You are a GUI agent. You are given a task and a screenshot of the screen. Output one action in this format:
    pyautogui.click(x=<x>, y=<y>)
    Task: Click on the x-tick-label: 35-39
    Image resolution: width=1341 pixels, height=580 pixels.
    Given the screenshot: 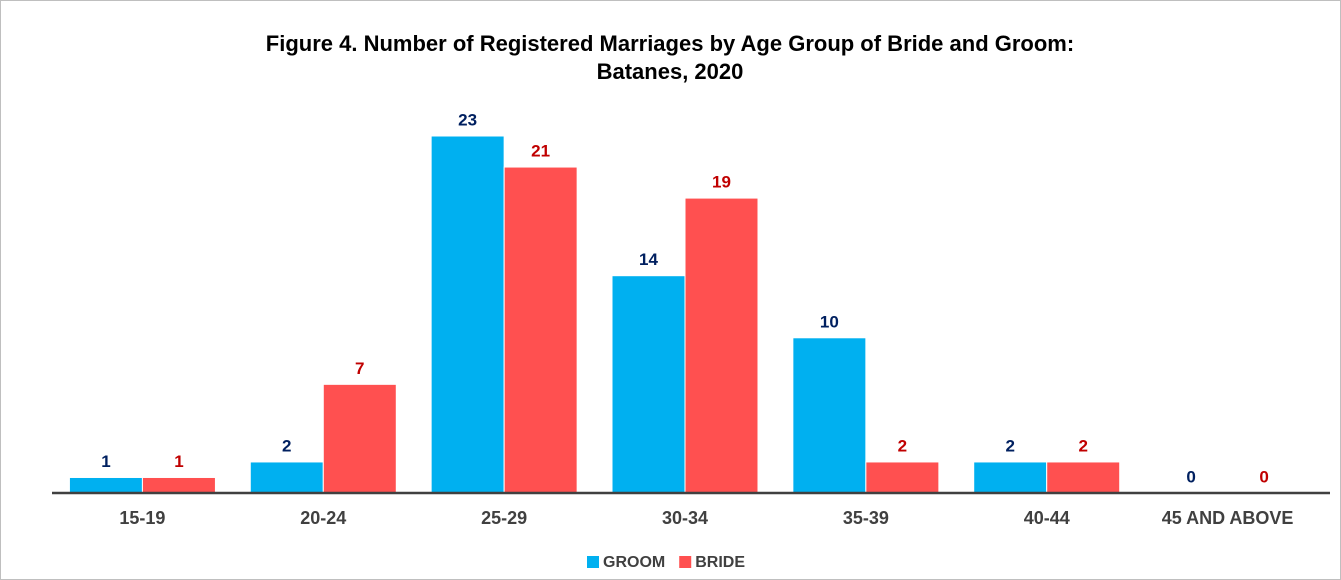 What is the action you would take?
    pyautogui.click(x=866, y=518)
    